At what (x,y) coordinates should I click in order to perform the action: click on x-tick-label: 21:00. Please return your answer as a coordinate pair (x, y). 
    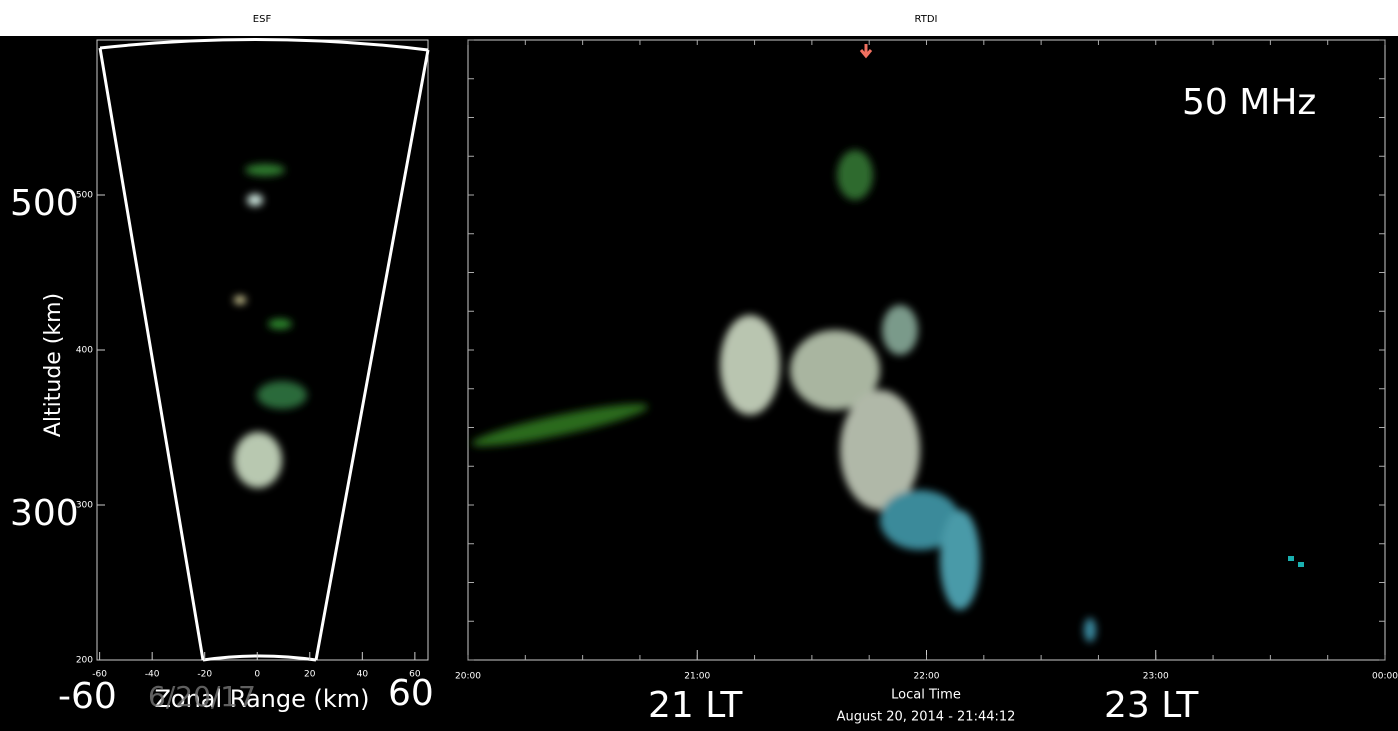
    Looking at the image, I should click on (697, 677).